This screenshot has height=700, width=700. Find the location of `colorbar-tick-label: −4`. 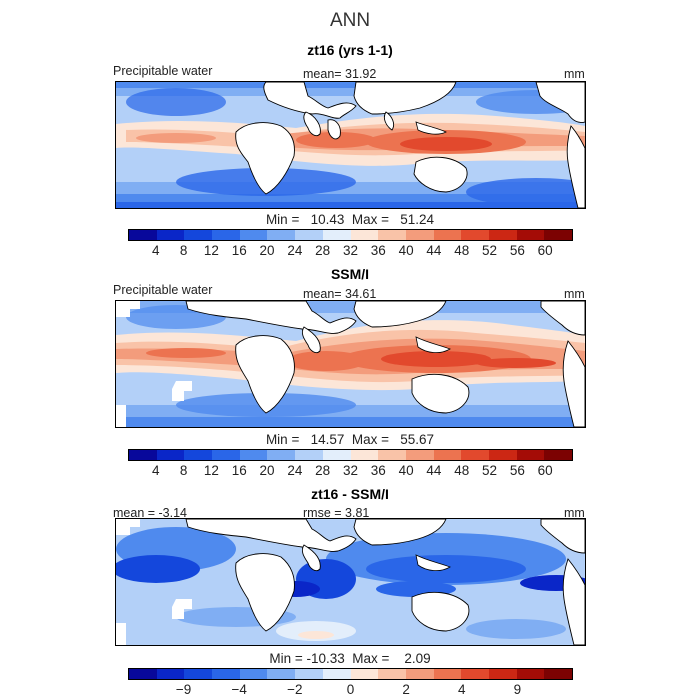

colorbar-tick-label: −4 is located at coordinates (239, 689).